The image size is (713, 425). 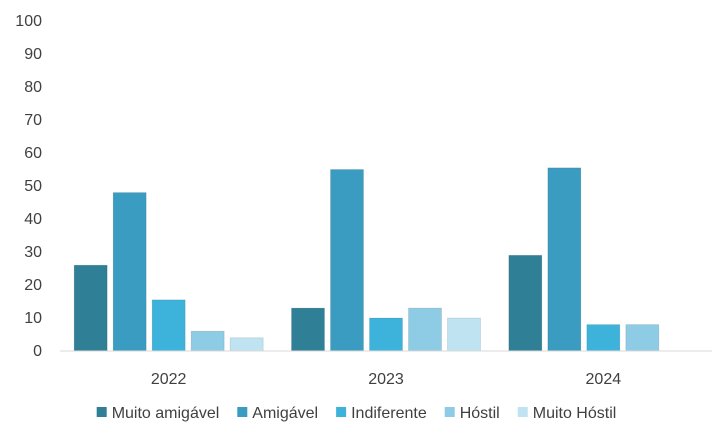 What do you see at coordinates (33, 153) in the screenshot?
I see `y-tick-label: 60` at bounding box center [33, 153].